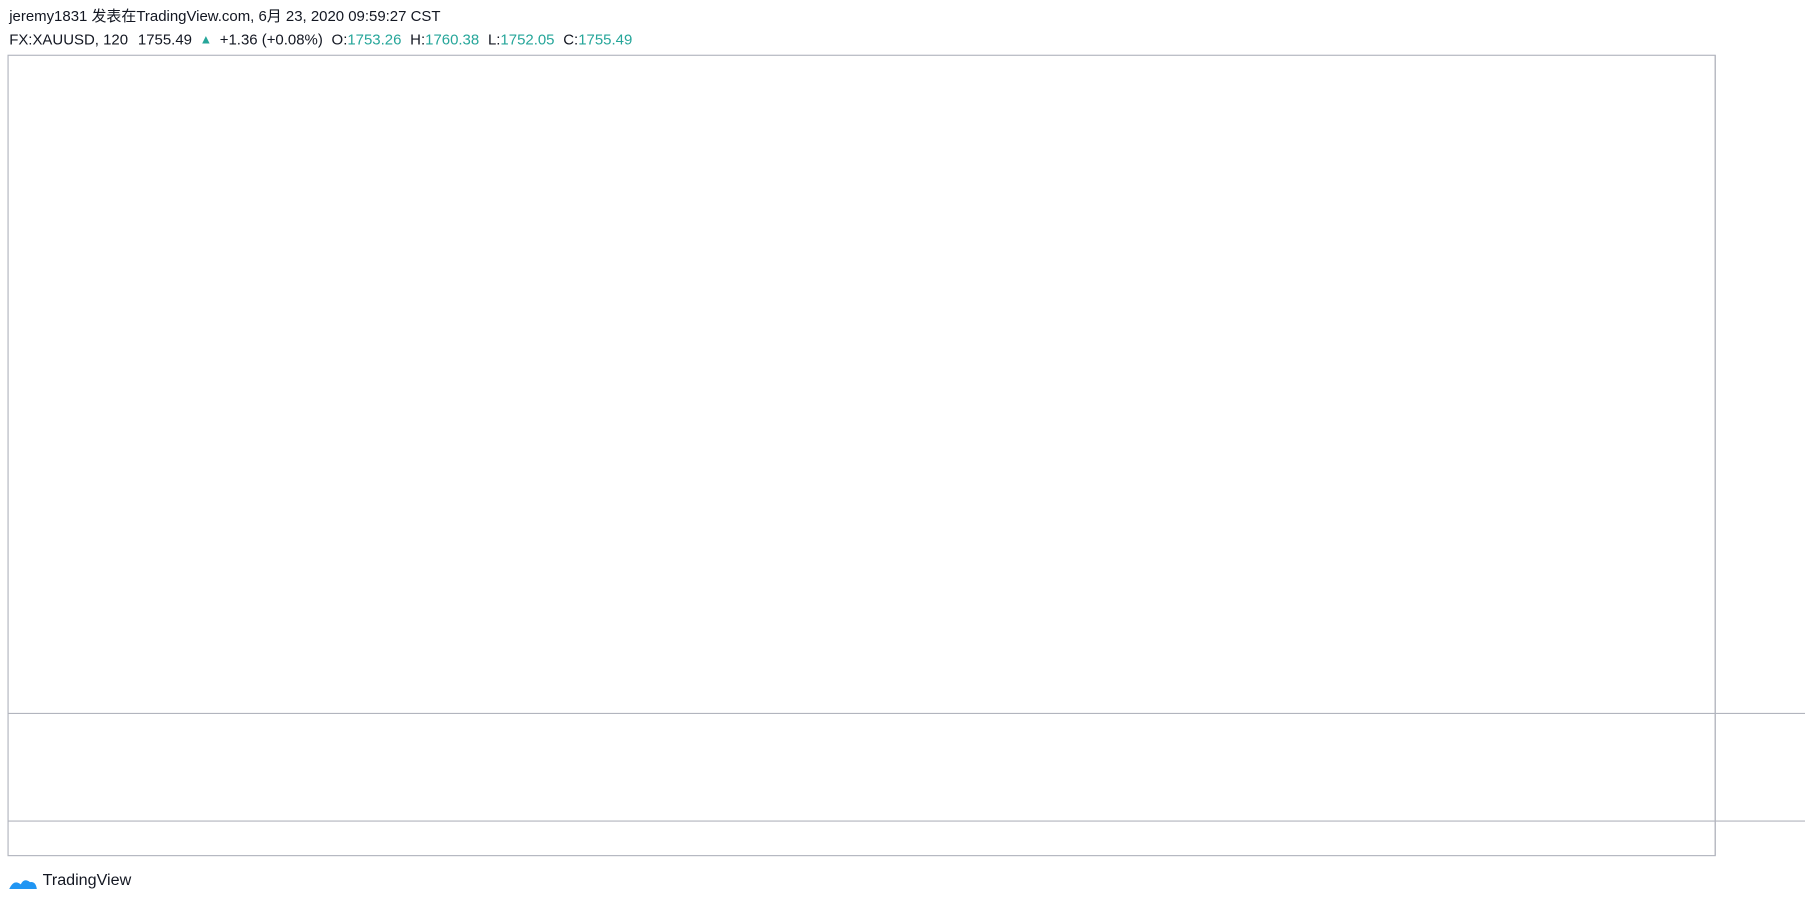 The width and height of the screenshot is (1805, 904). What do you see at coordinates (340, 39) in the screenshot?
I see `o-label: O:` at bounding box center [340, 39].